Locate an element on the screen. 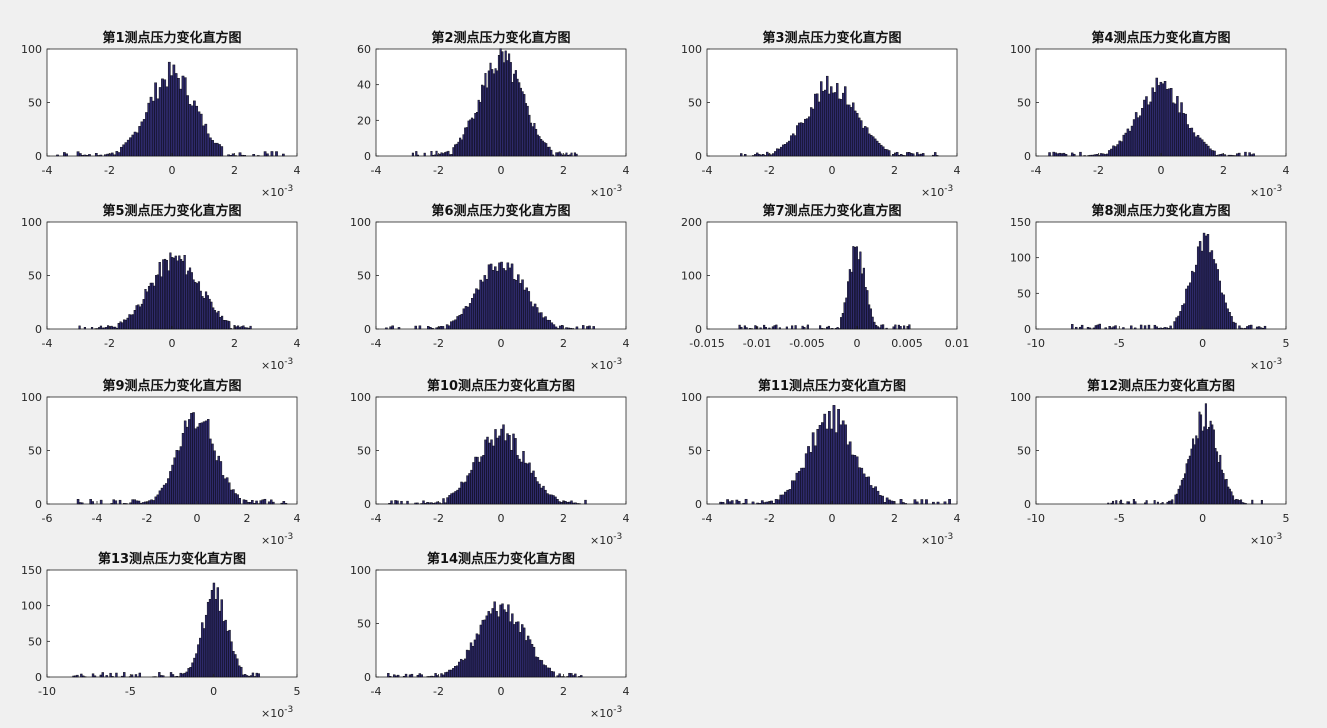 Image resolution: width=1327 pixels, height=728 pixels. x-tick-label: -4 is located at coordinates (376, 518).